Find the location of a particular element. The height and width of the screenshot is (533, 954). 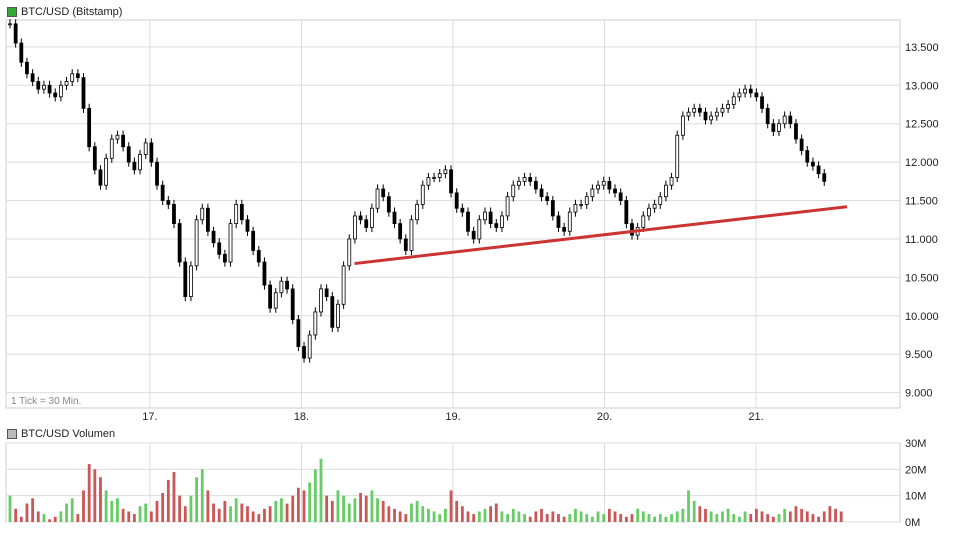

y-tick-label: 10.000 is located at coordinates (922, 317).